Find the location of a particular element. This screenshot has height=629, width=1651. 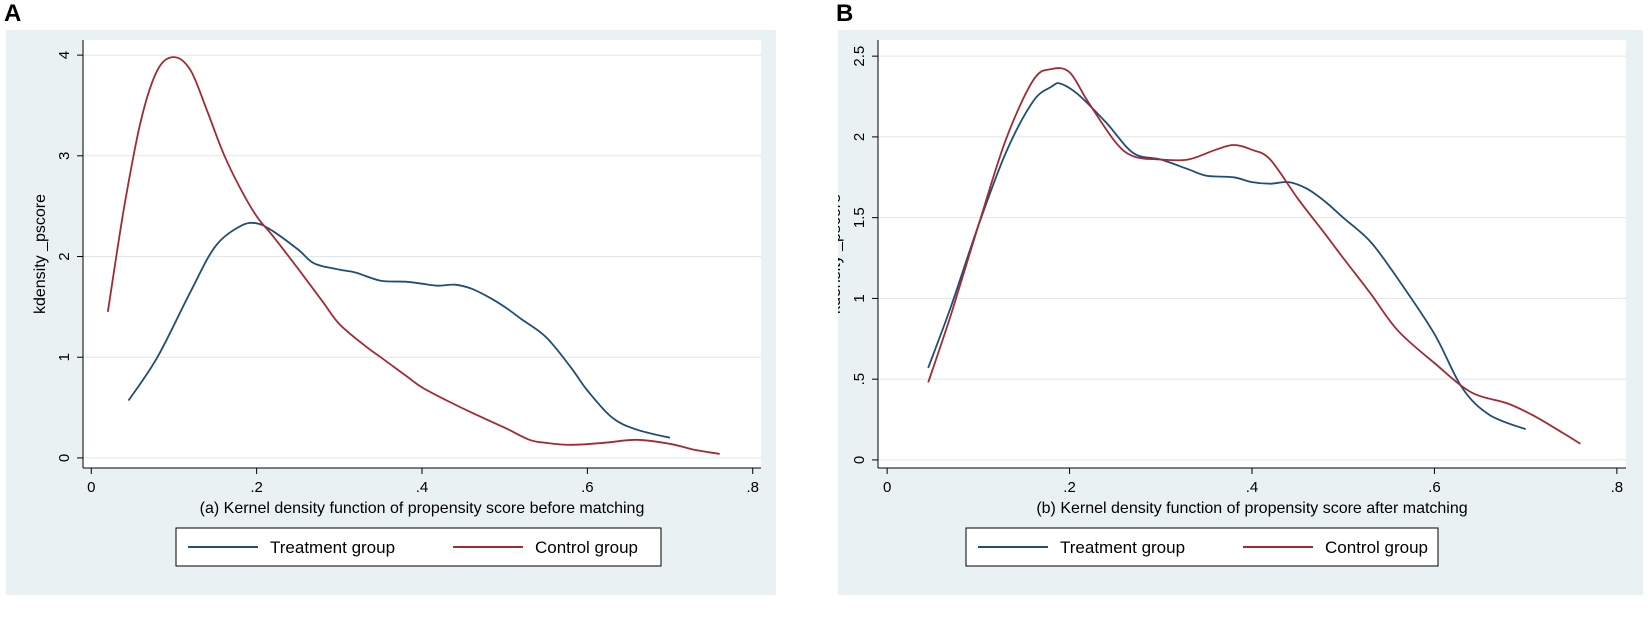

y-tick-label: 1.5 is located at coordinates (859, 217).